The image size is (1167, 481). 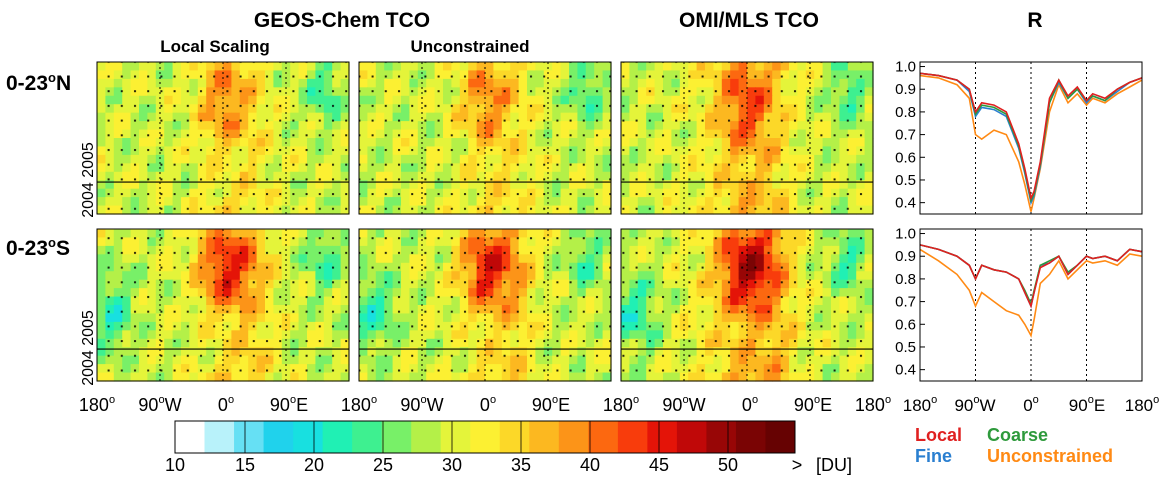 I want to click on colorbar-tick-label: 35, so click(x=521, y=465).